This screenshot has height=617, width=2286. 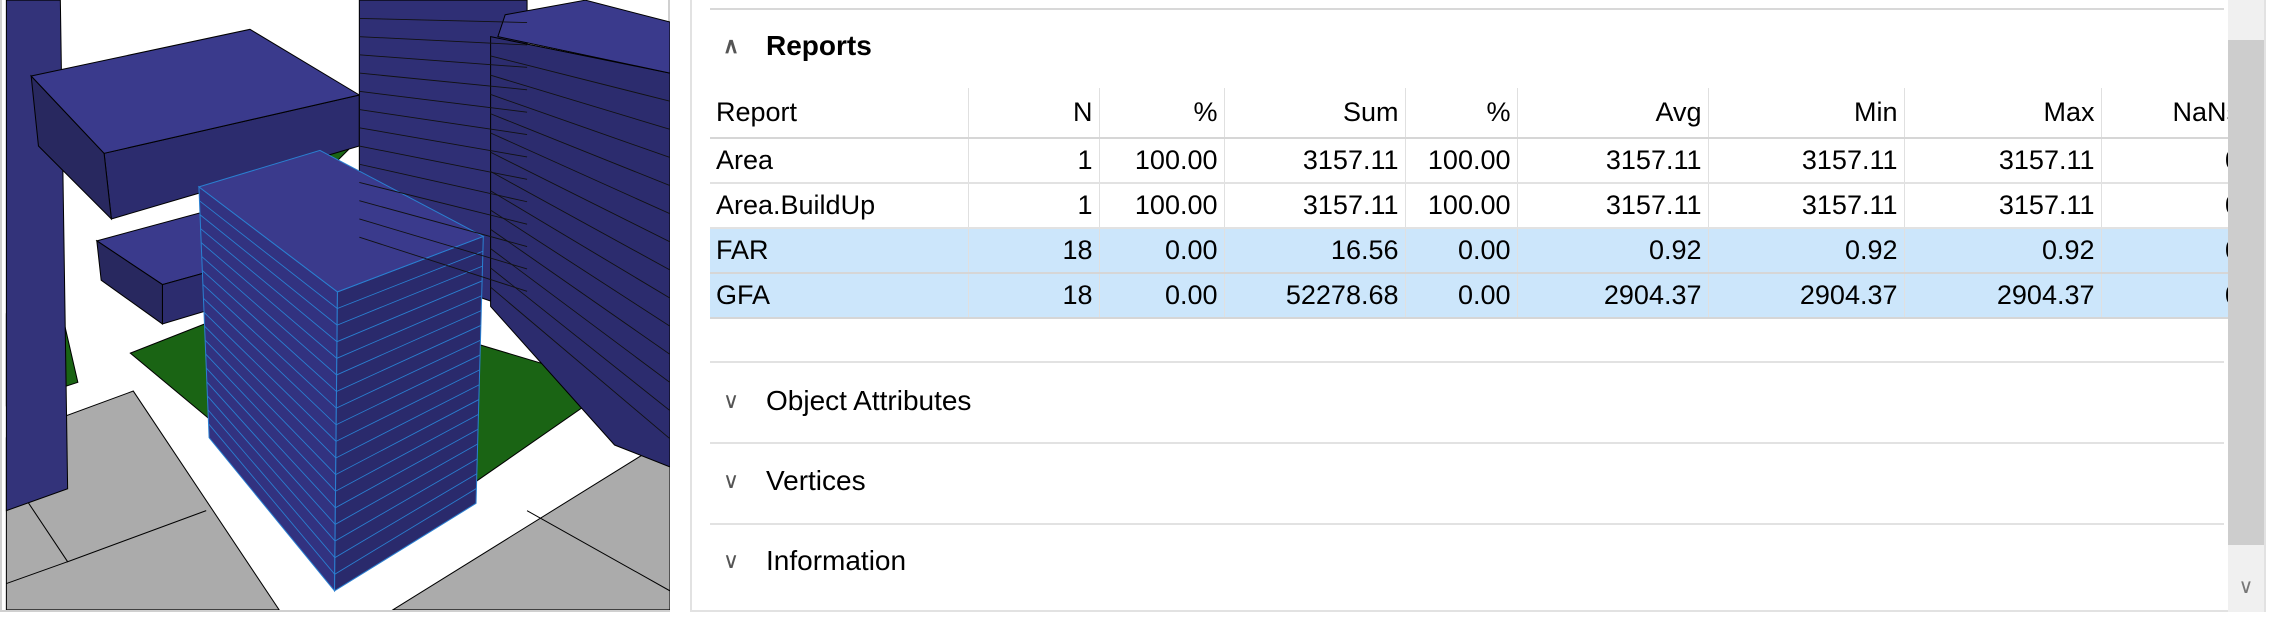 What do you see at coordinates (819, 45) in the screenshot?
I see `reports-title: Reports` at bounding box center [819, 45].